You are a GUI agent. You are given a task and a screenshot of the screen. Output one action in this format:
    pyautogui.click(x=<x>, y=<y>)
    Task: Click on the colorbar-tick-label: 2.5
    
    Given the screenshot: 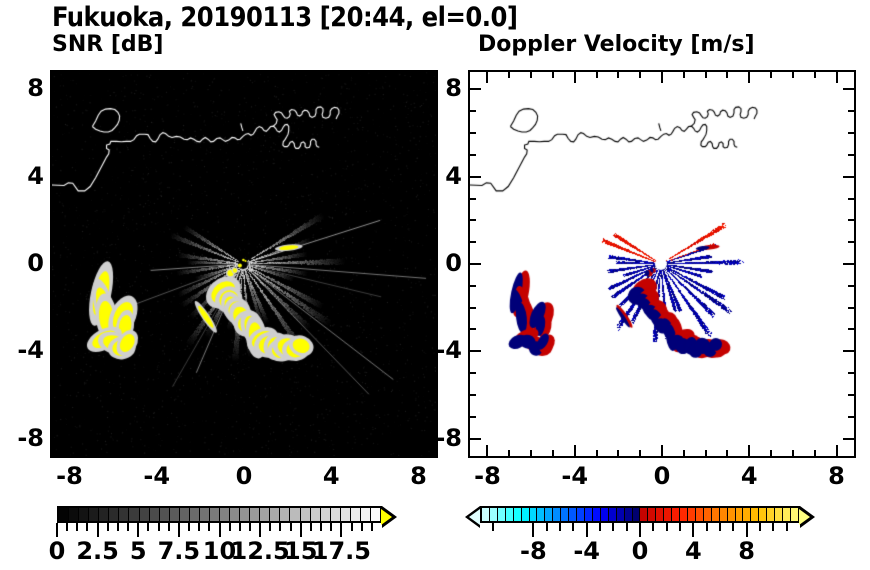 What is the action you would take?
    pyautogui.click(x=97, y=551)
    